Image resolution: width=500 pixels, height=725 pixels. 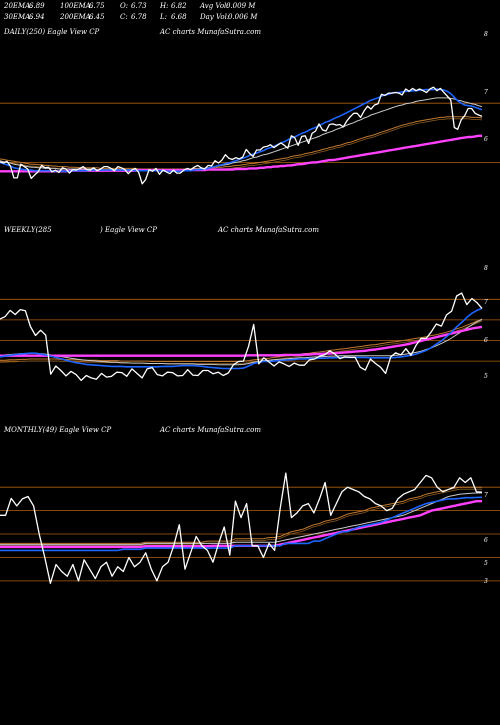 What do you see at coordinates (179, 6) in the screenshot?
I see `high-value: 6.82` at bounding box center [179, 6].